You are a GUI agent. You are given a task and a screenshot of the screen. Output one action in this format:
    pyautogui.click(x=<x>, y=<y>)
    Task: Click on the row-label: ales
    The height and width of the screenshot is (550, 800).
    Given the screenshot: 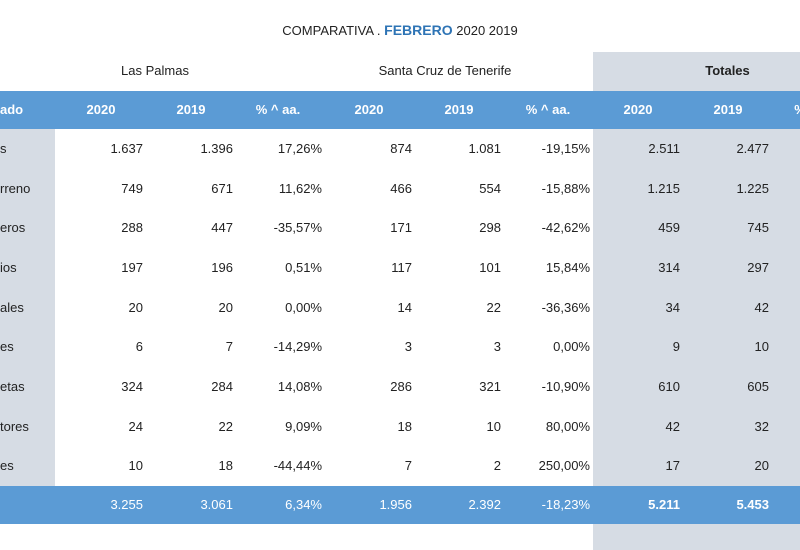 What is the action you would take?
    pyautogui.click(x=12, y=307)
    